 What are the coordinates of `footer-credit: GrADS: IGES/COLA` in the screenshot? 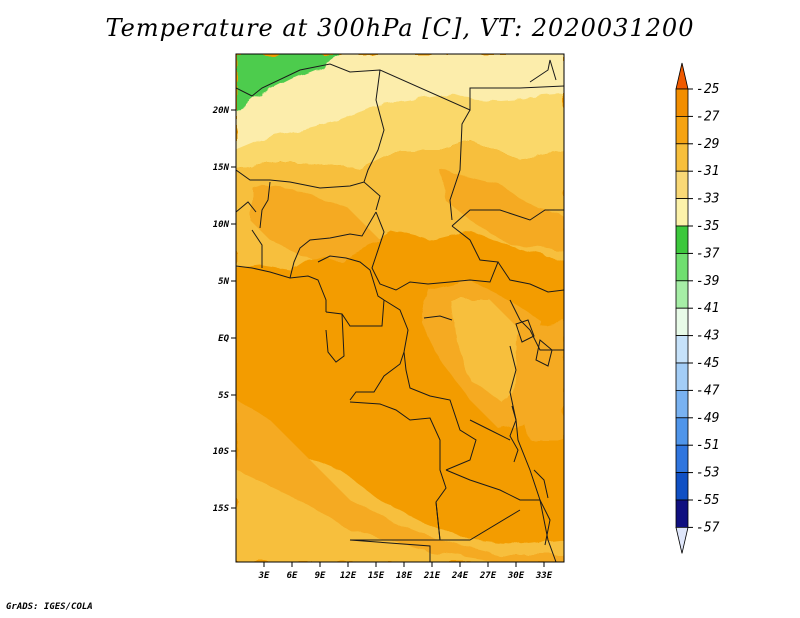 It's located at (49, 607).